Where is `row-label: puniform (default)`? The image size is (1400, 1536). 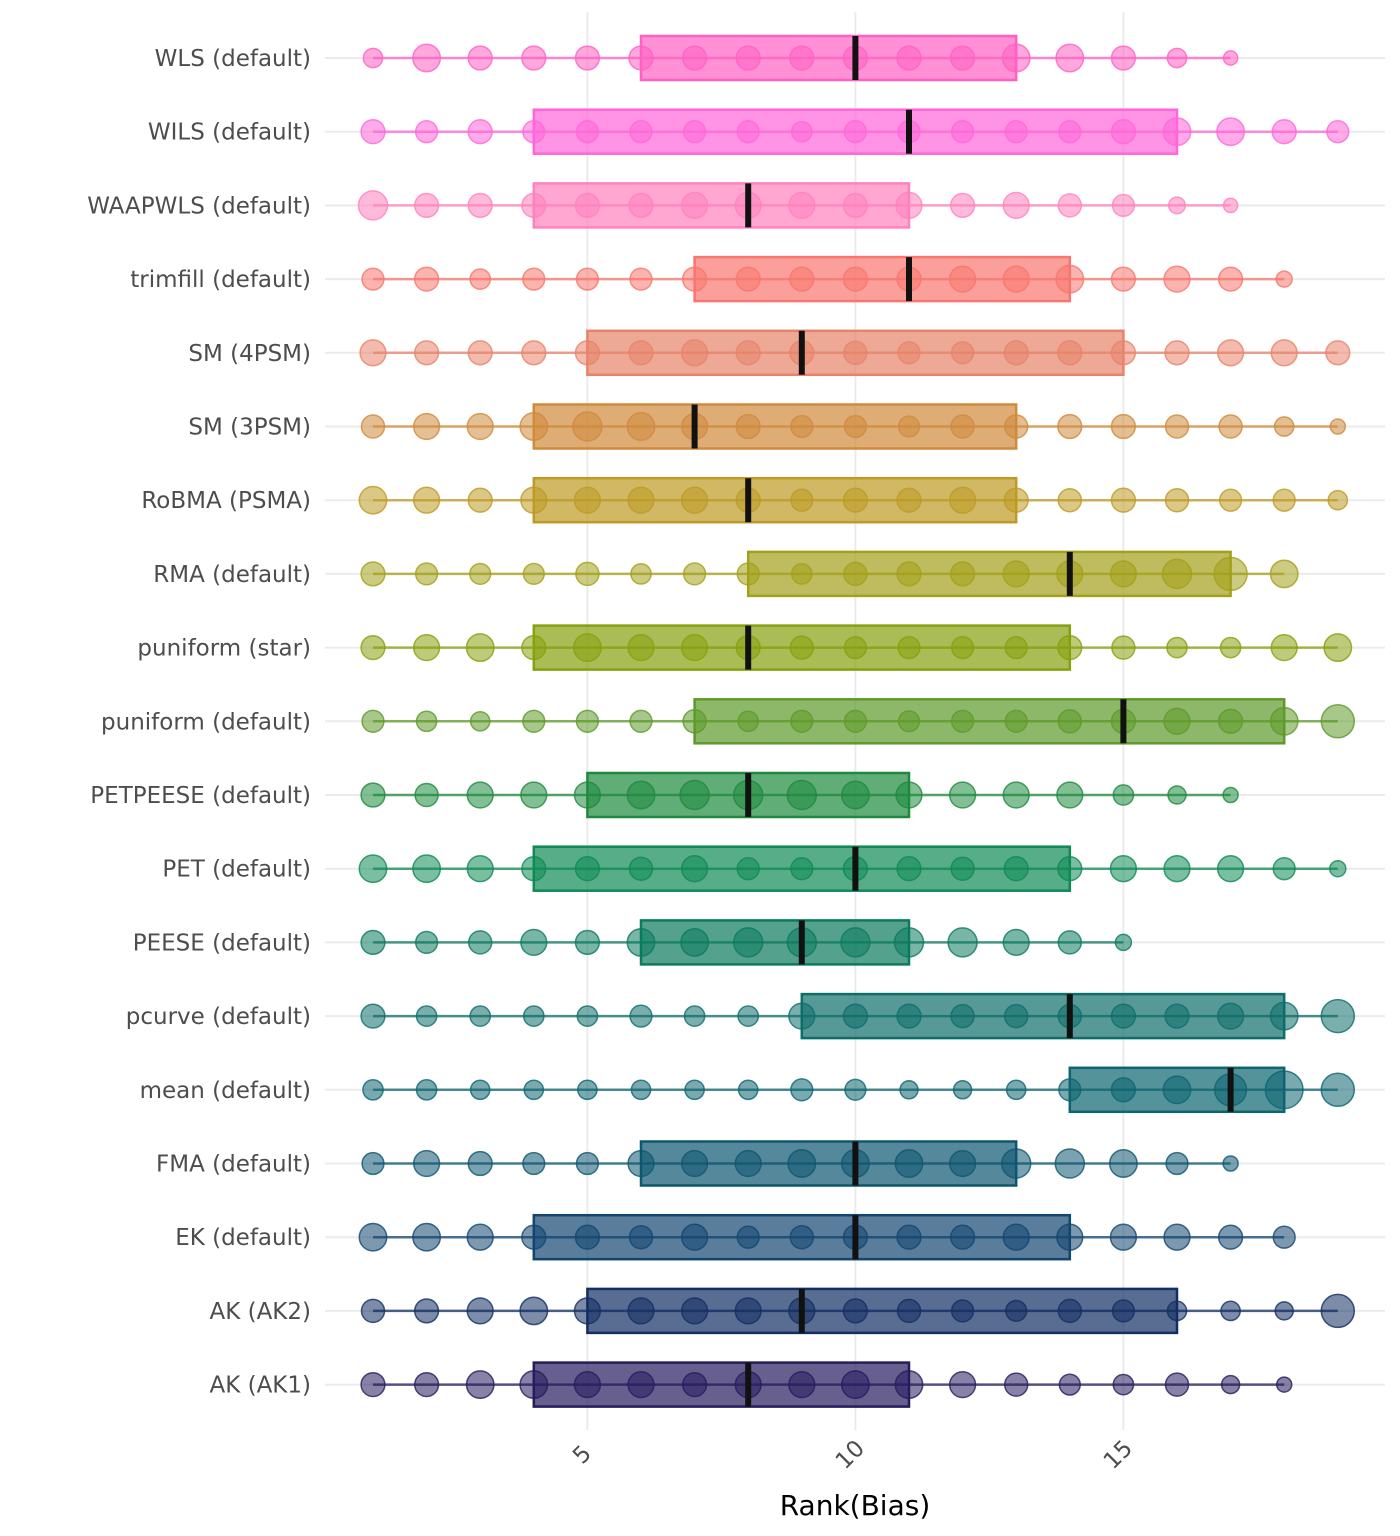 row-label: puniform (default) is located at coordinates (206, 722).